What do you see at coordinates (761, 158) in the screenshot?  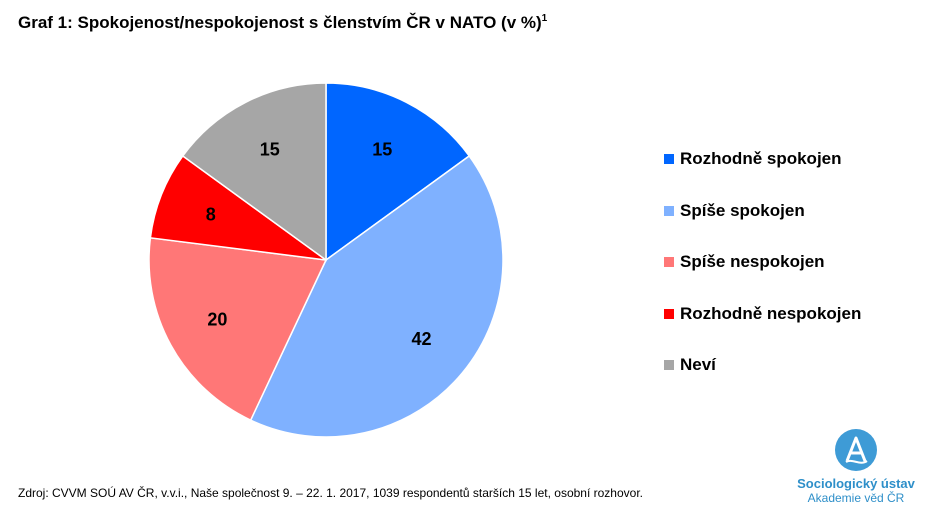 I see `legend-label: Rozhodně spokojen` at bounding box center [761, 158].